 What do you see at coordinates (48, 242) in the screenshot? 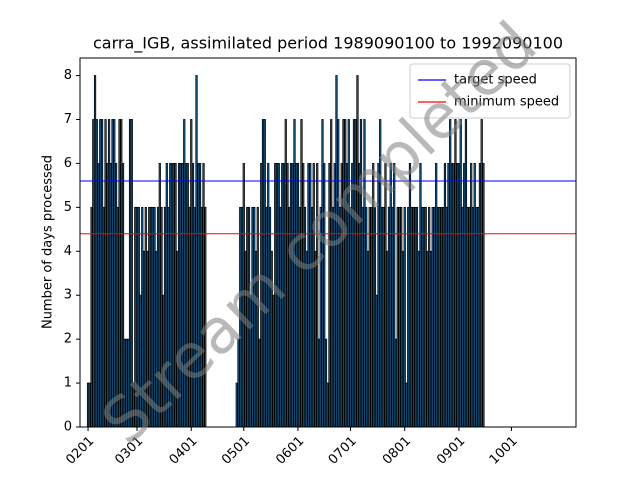
I see `y-axis-label: Number of days processed` at bounding box center [48, 242].